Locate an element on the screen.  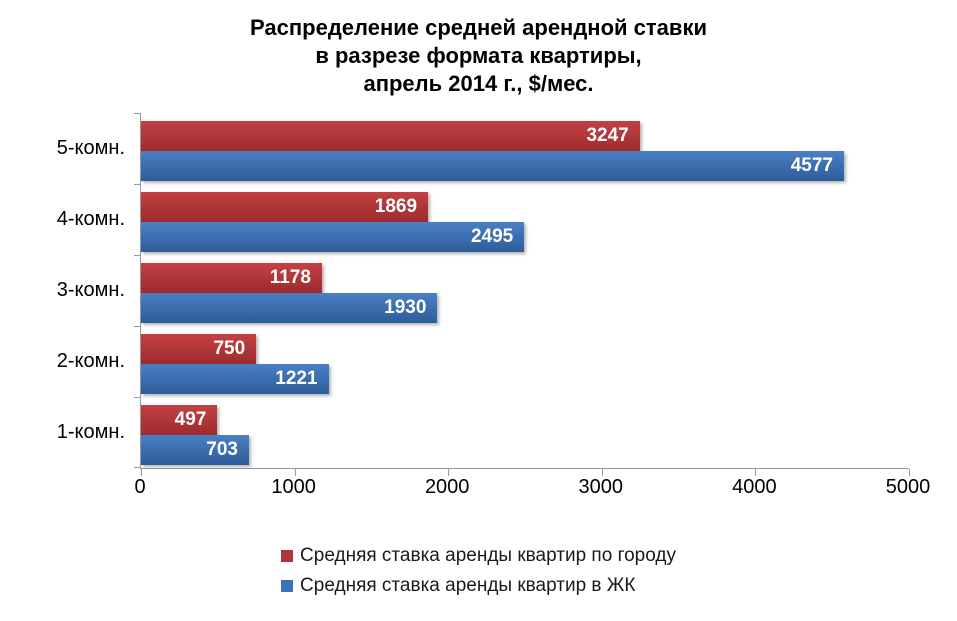
bar-complex: 703 is located at coordinates (195, 450).